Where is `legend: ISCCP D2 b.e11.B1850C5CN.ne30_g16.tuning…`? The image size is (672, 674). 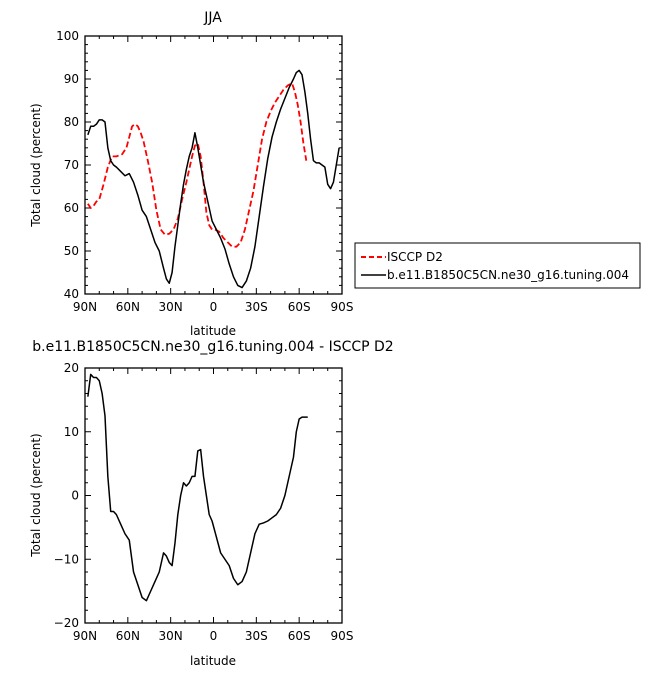 legend: ISCCP D2 b.e11.B1850C5CN.ne30_g16.tuning… is located at coordinates (497, 265).